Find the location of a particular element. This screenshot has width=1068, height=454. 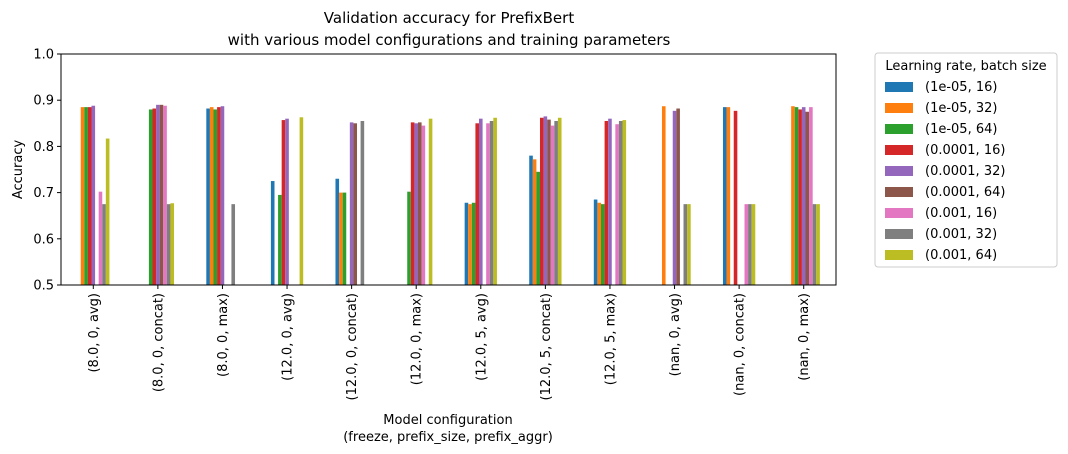

x-tick-label: (nan, 0, concat) is located at coordinates (740, 344).